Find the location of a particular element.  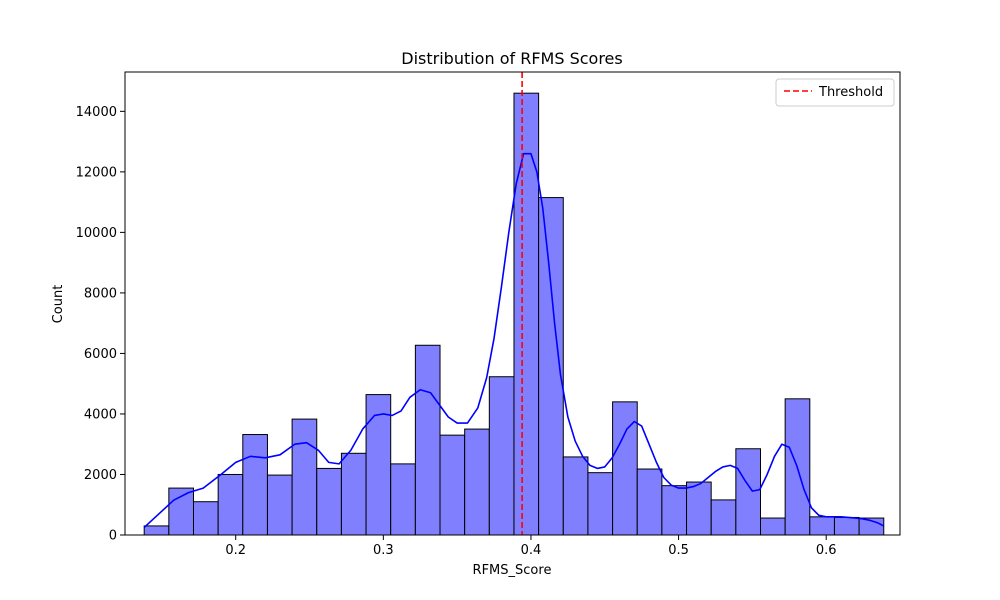

y-tick-label: 10000 is located at coordinates (96, 233).